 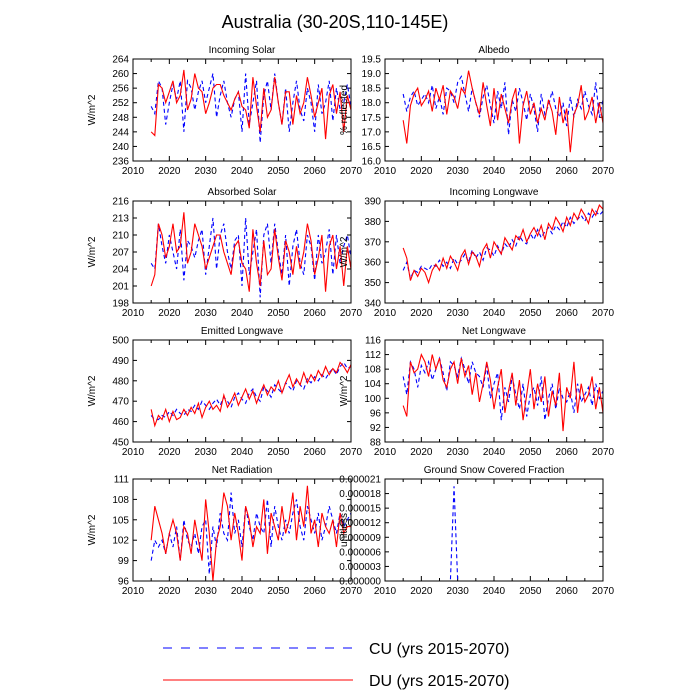 What do you see at coordinates (372, 162) in the screenshot?
I see `y-tick-label: 16.0` at bounding box center [372, 162].